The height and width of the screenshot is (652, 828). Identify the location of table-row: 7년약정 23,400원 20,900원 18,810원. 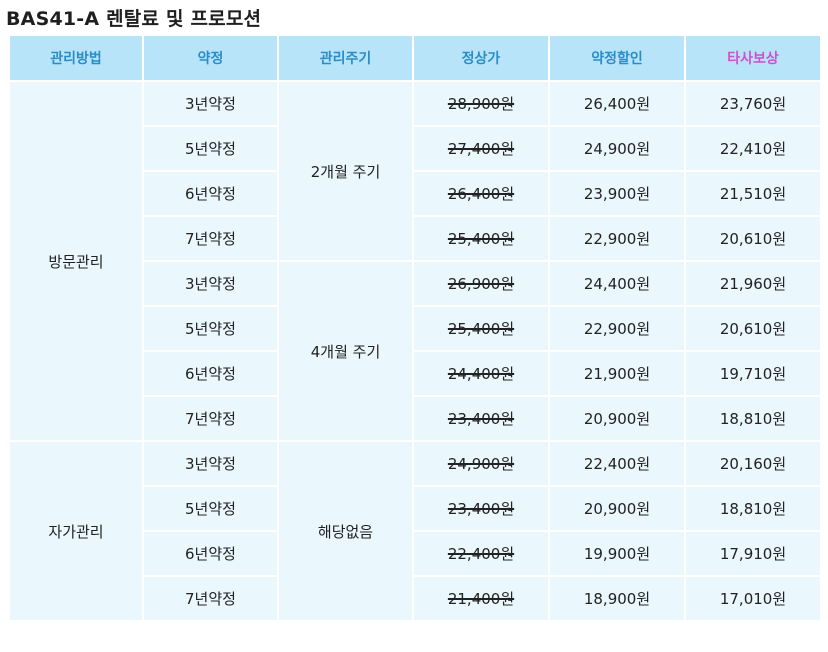
(415, 418).